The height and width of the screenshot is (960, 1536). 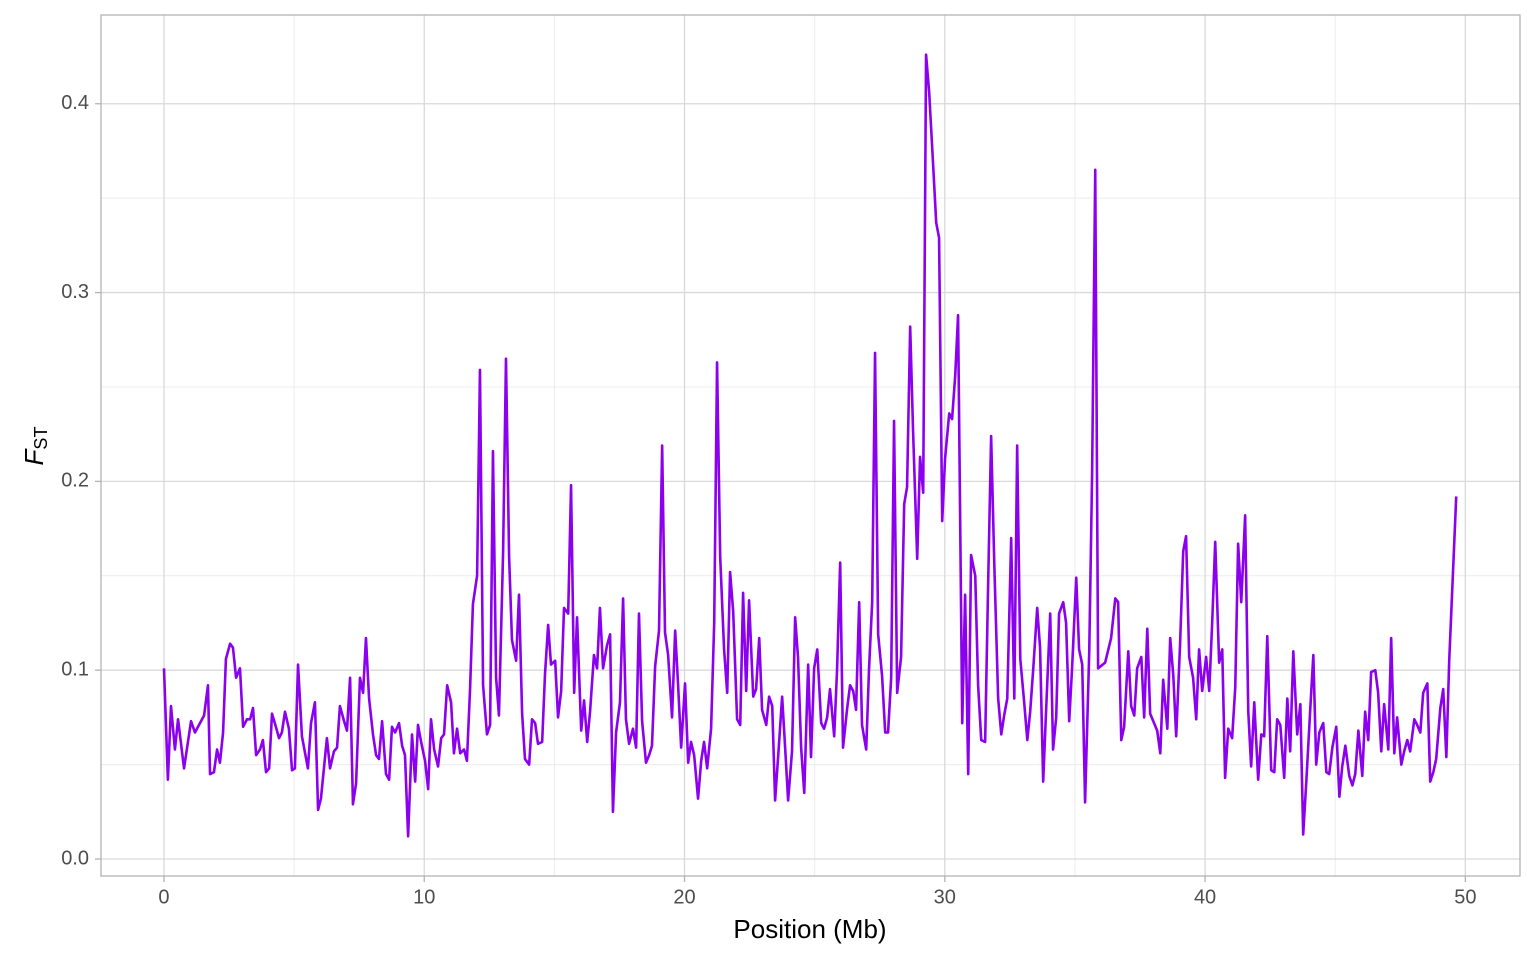 What do you see at coordinates (424, 897) in the screenshot?
I see `x-tick-label: 10` at bounding box center [424, 897].